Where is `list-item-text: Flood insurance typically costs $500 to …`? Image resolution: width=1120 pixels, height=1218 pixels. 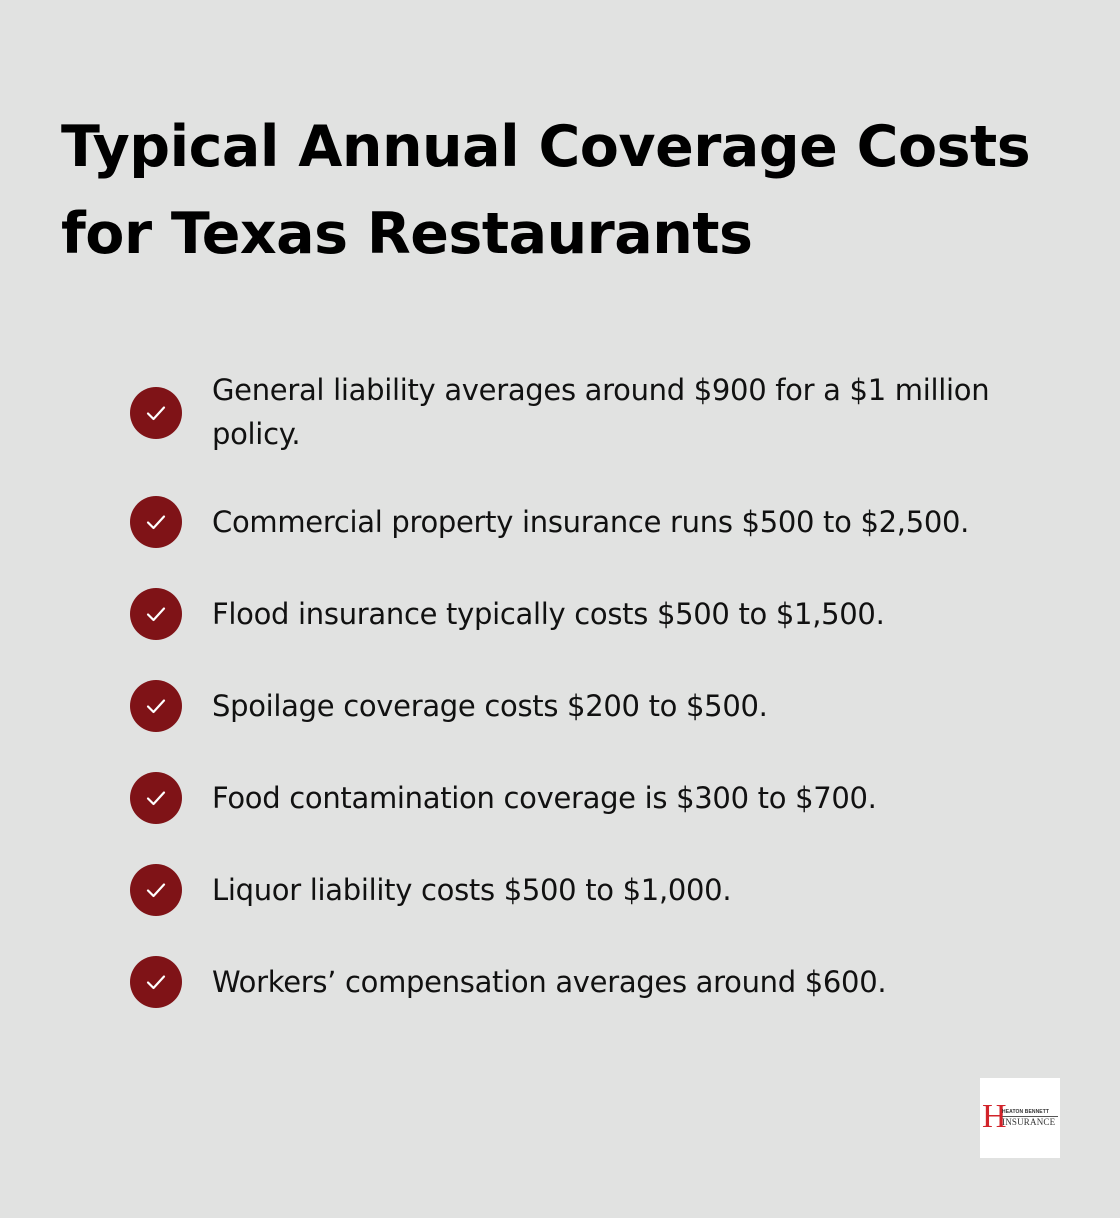 list-item-text: Flood insurance typically costs $500 to … is located at coordinates (548, 614).